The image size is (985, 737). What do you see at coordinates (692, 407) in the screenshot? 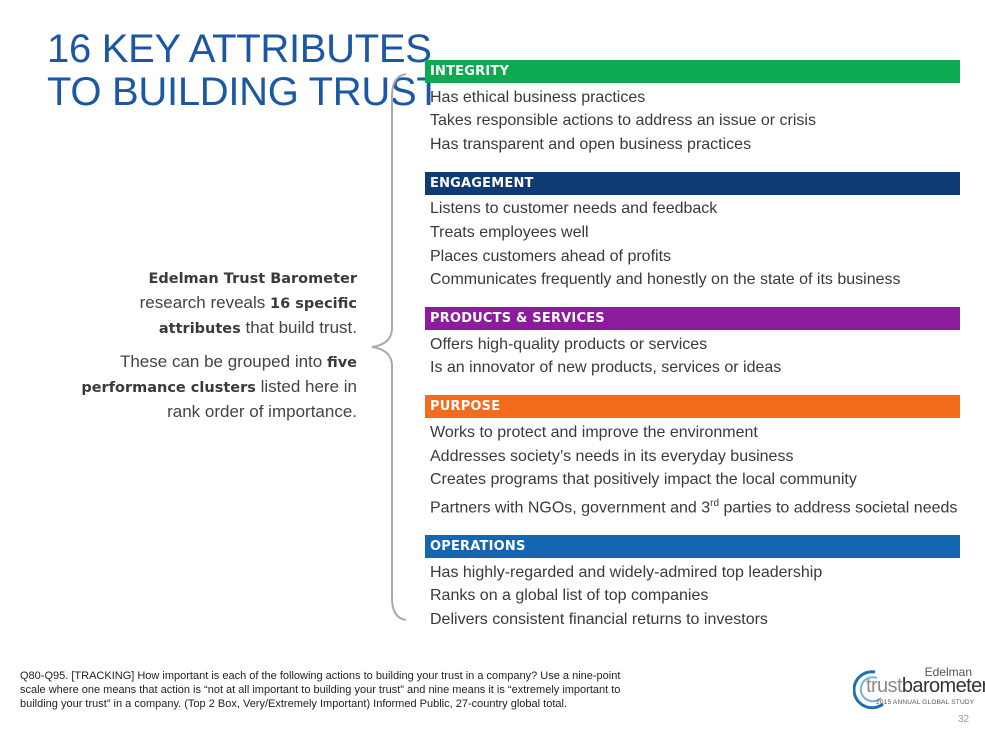
I see `cluster-header: PURPOSE` at bounding box center [692, 407].